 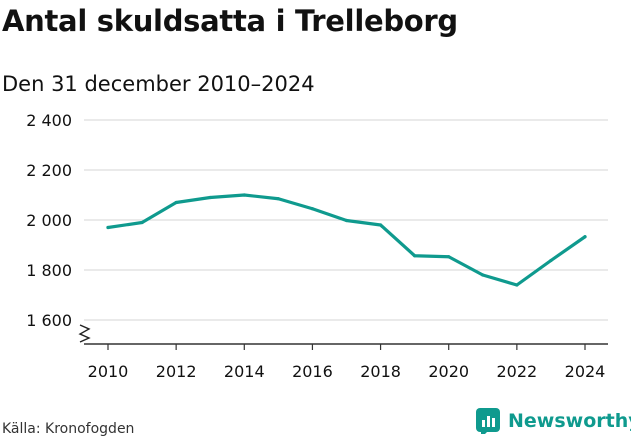 I want to click on y-tick-label: 2 200, so click(x=49, y=170).